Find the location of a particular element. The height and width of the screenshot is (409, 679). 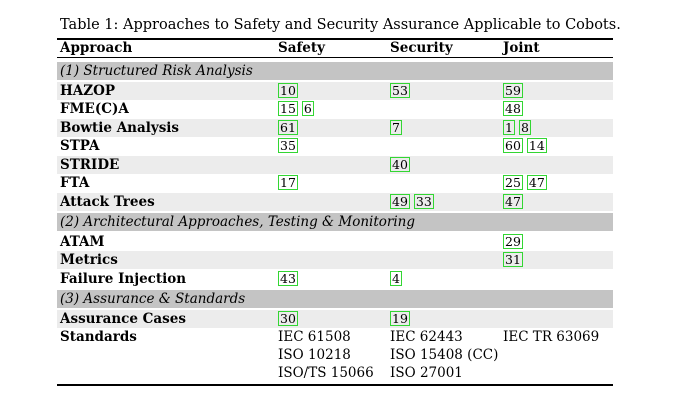

section-title: (3) Assurance & Standards is located at coordinates (153, 299).